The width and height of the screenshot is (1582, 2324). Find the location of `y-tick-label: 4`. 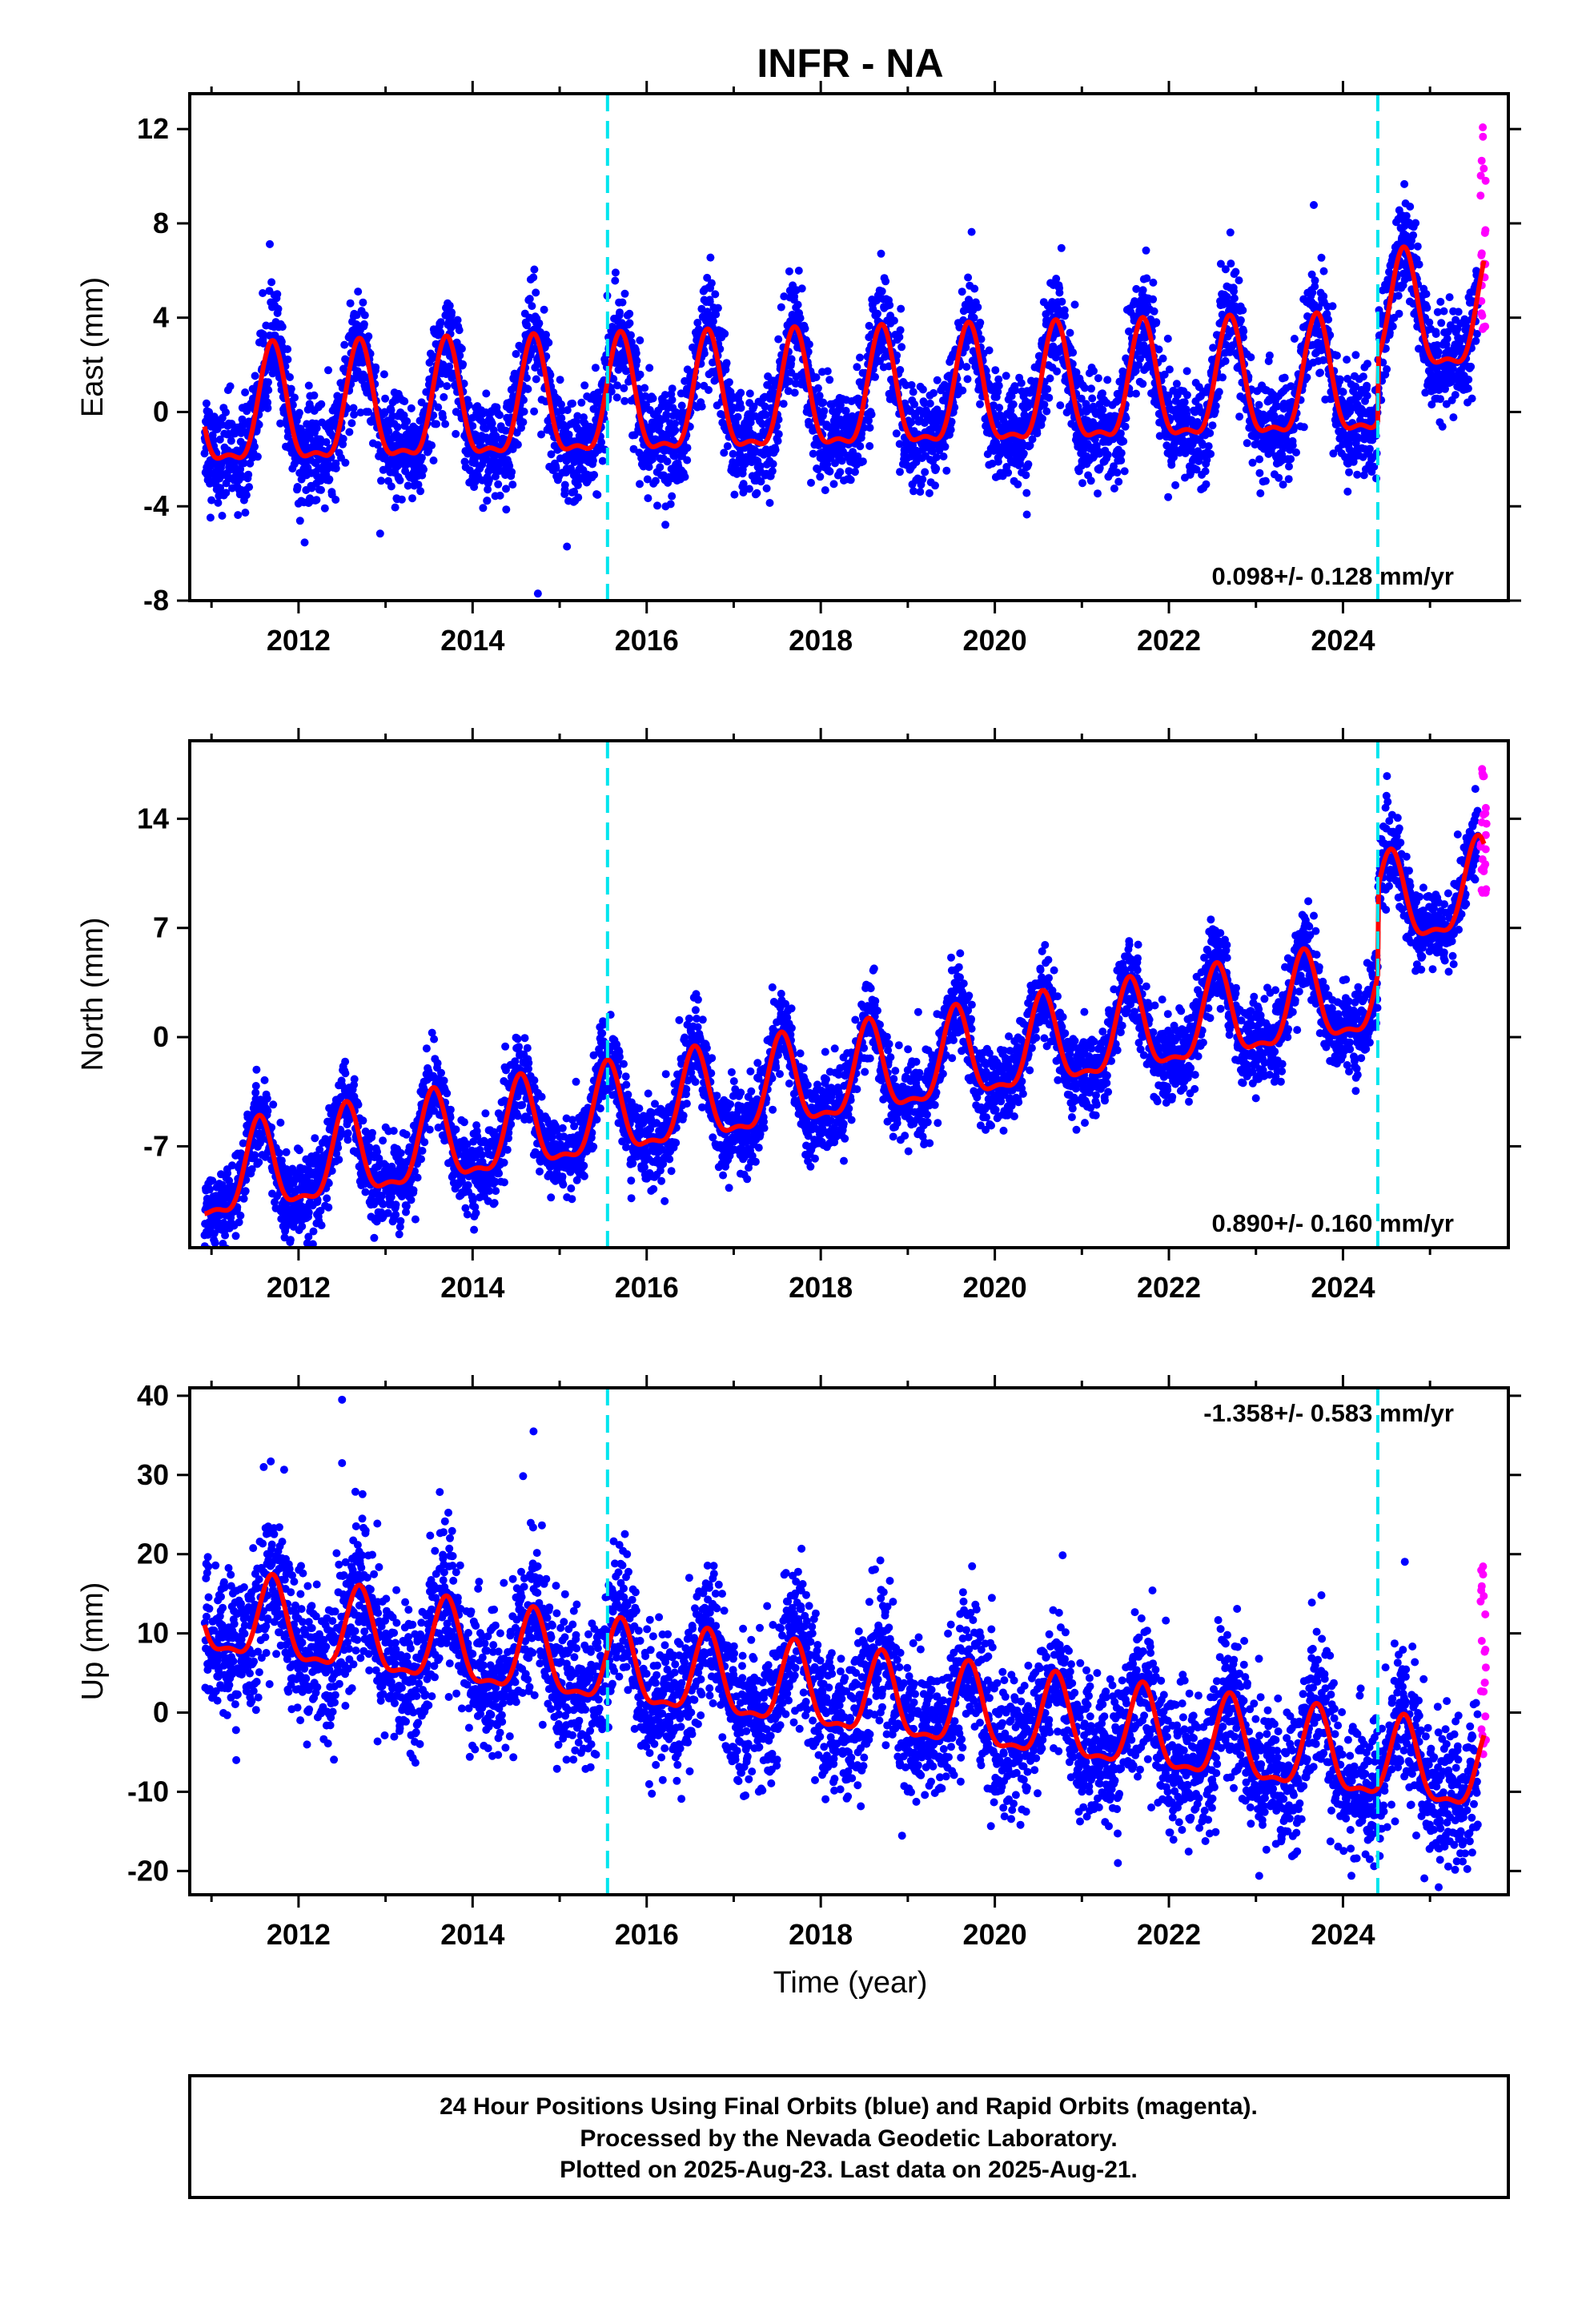

y-tick-label: 4 is located at coordinates (161, 317).